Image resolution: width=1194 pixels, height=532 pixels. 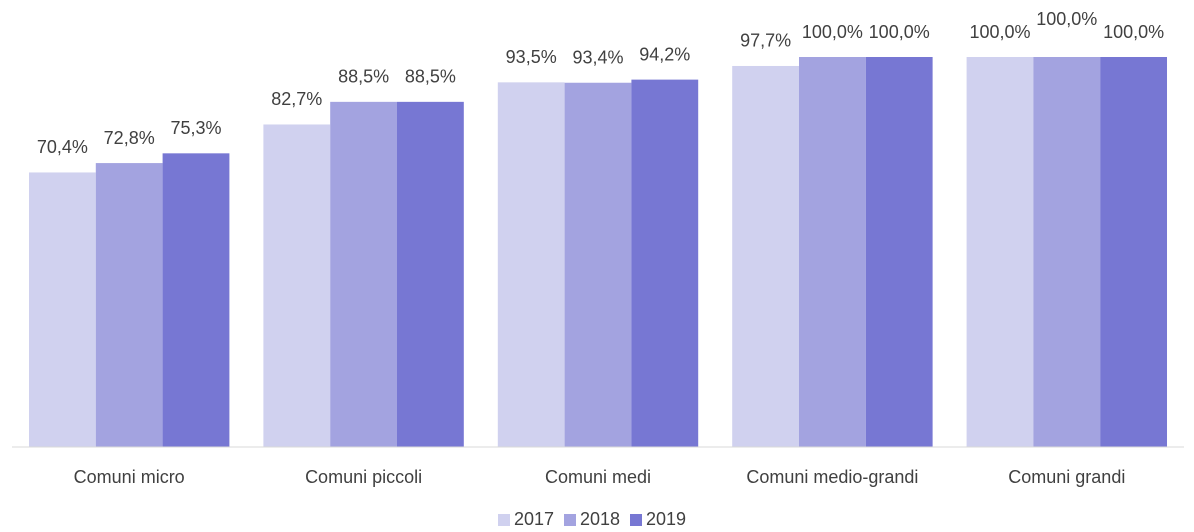 I want to click on x-tick-label: Comuni grandi, so click(x=1066, y=477).